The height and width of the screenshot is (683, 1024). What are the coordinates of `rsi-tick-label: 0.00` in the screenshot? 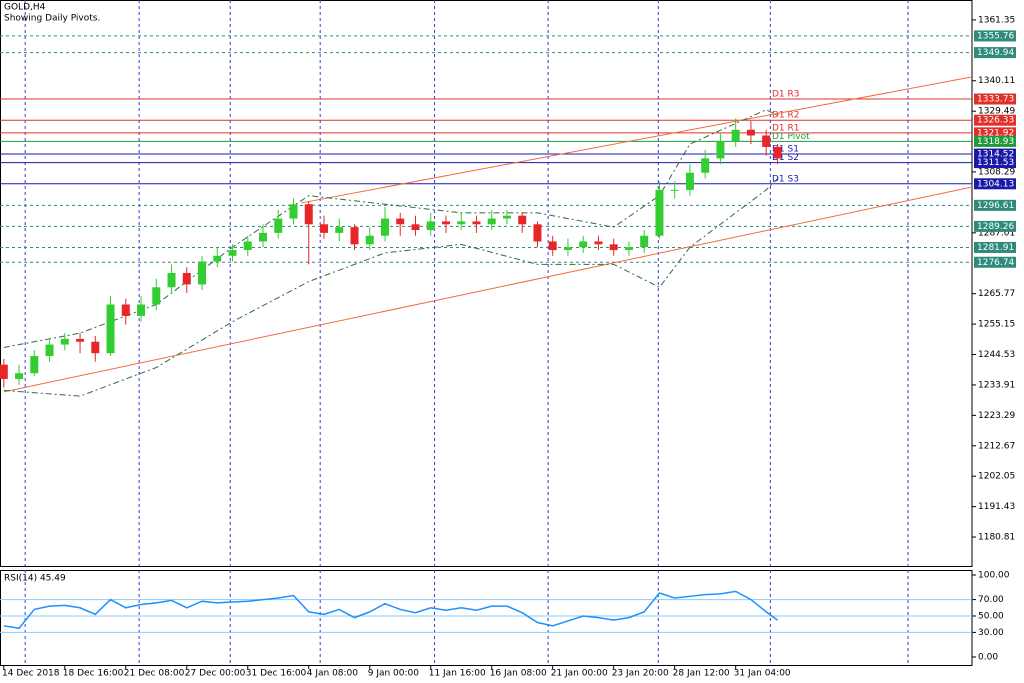 It's located at (988, 657).